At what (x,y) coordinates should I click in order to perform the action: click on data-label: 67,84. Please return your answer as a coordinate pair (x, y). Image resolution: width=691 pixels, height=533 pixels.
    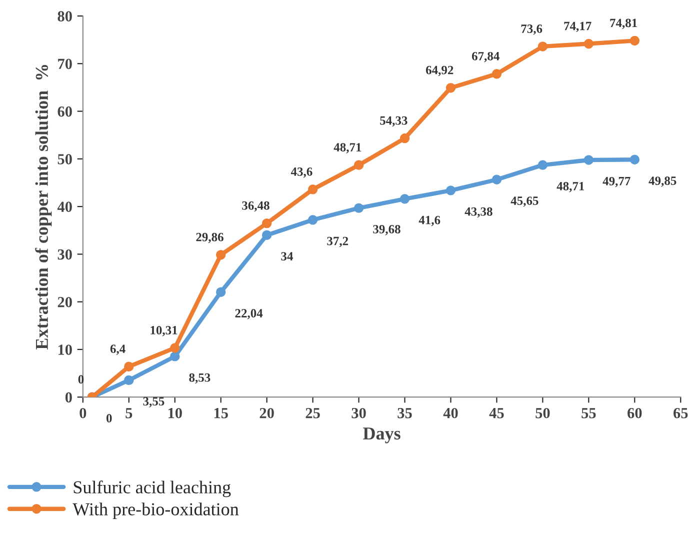
    Looking at the image, I should click on (486, 57).